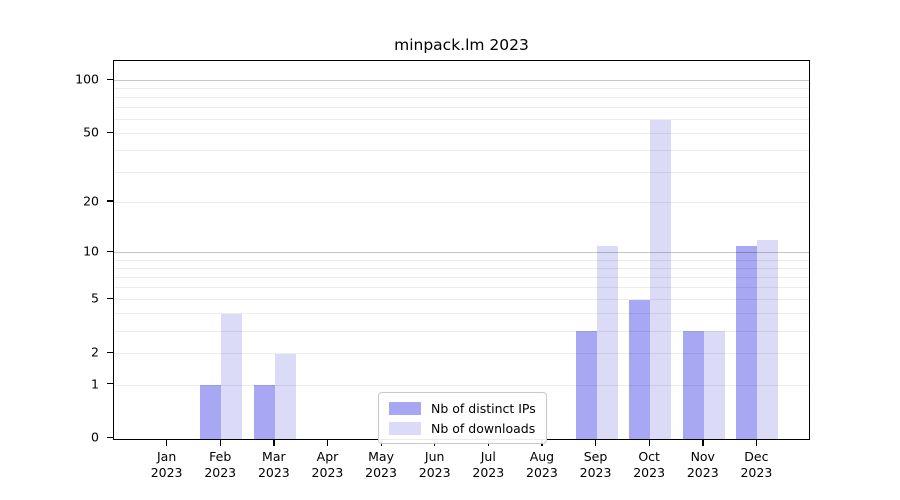  What do you see at coordinates (91, 132) in the screenshot?
I see `y-tick-label-50: 50` at bounding box center [91, 132].